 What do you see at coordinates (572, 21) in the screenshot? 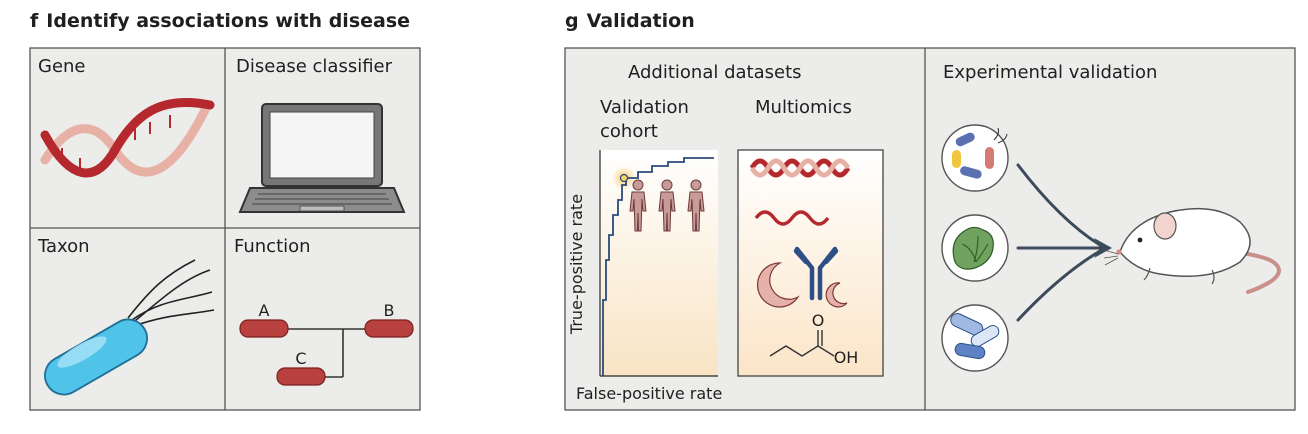
I see `panel-g-letter: g` at bounding box center [572, 21].